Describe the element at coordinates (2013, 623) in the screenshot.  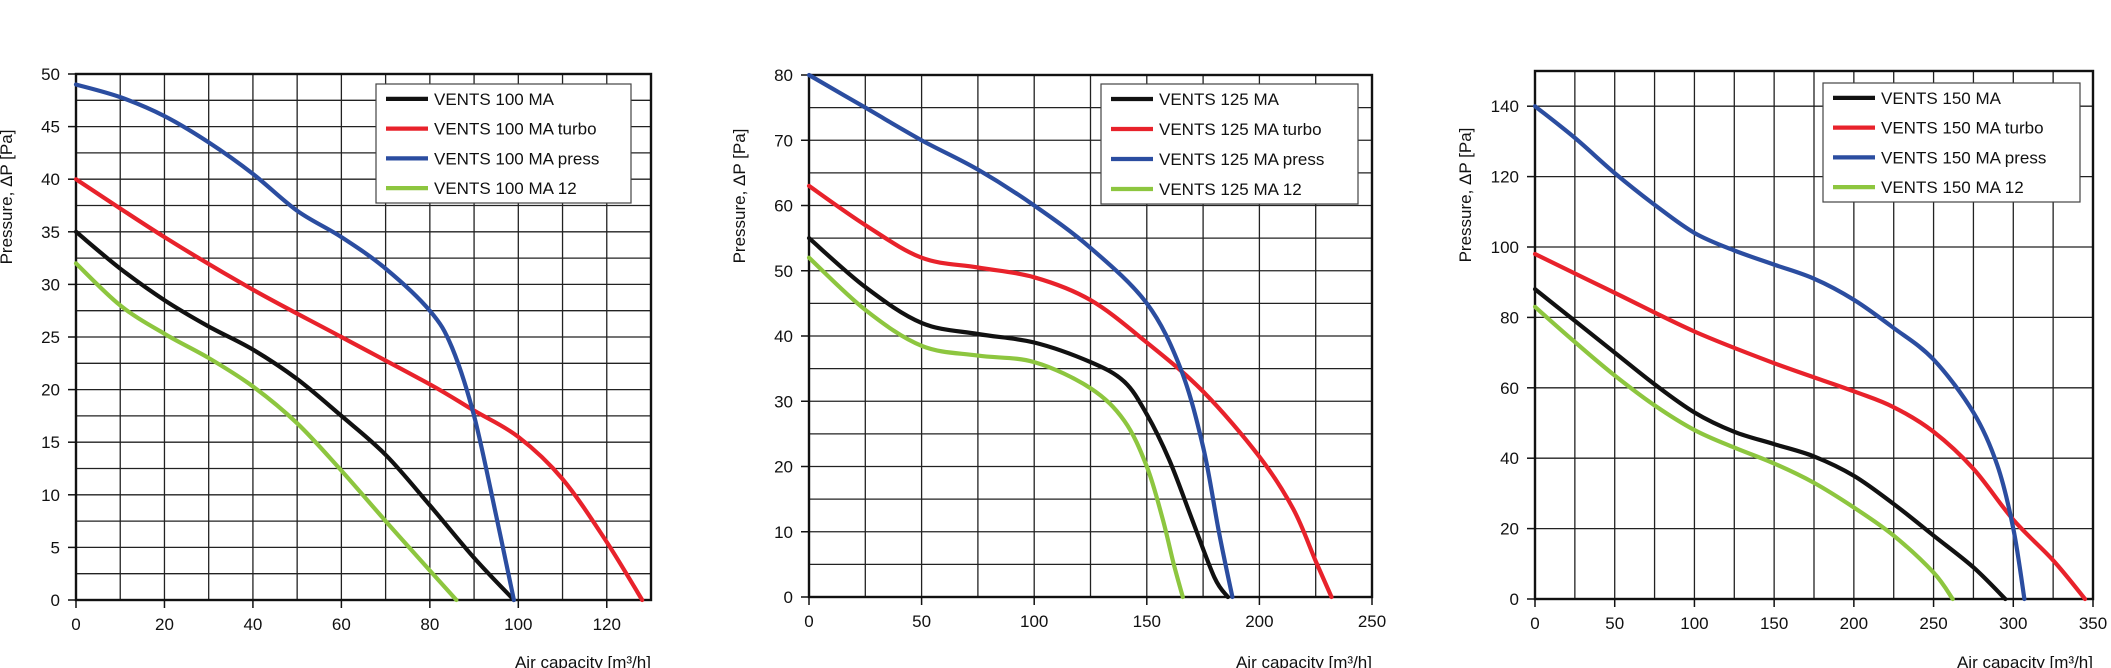
I see `x-tick-label: 300` at that location.